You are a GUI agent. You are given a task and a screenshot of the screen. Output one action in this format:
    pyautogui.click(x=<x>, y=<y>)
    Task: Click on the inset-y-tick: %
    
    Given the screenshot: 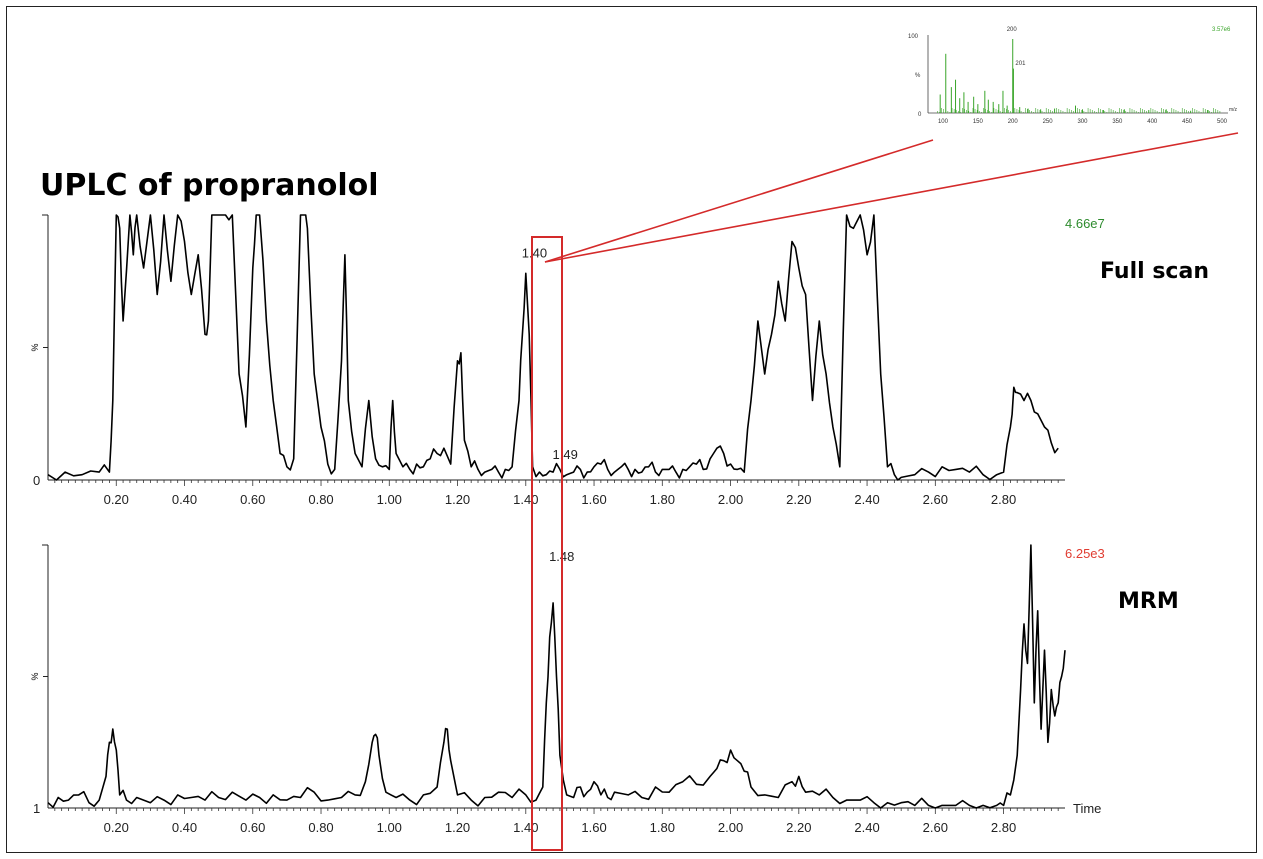 What is the action you would take?
    pyautogui.click(x=918, y=76)
    